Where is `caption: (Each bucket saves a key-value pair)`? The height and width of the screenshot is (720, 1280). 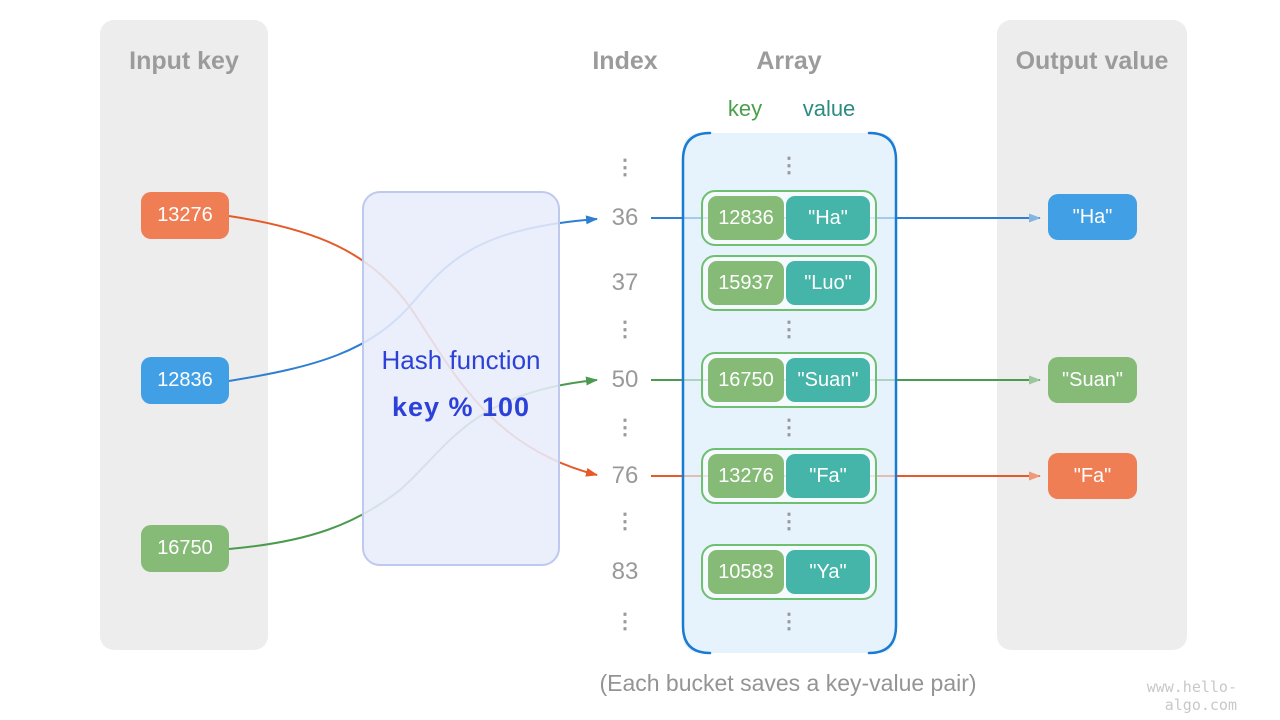
caption: (Each bucket saves a key-value pair) is located at coordinates (788, 683).